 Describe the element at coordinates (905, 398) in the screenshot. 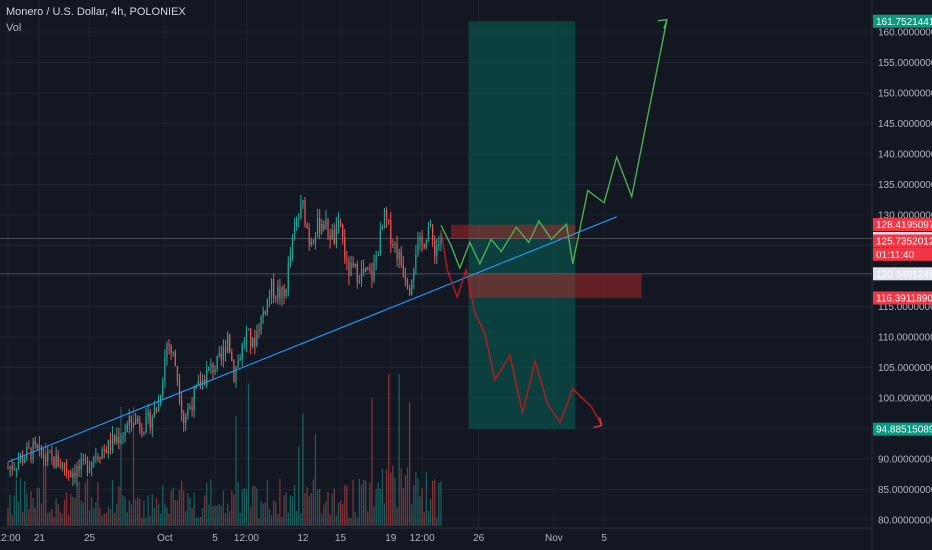

I see `y-tick-label: 100.00000000` at that location.